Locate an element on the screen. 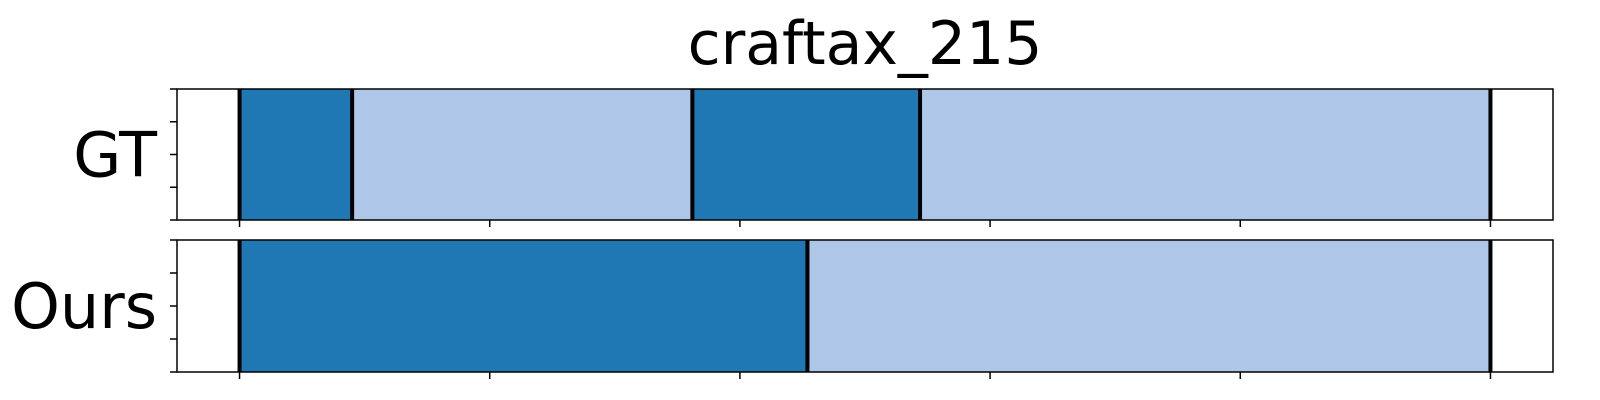 This screenshot has width=1600, height=400. row-label-gt: GT is located at coordinates (115, 155).